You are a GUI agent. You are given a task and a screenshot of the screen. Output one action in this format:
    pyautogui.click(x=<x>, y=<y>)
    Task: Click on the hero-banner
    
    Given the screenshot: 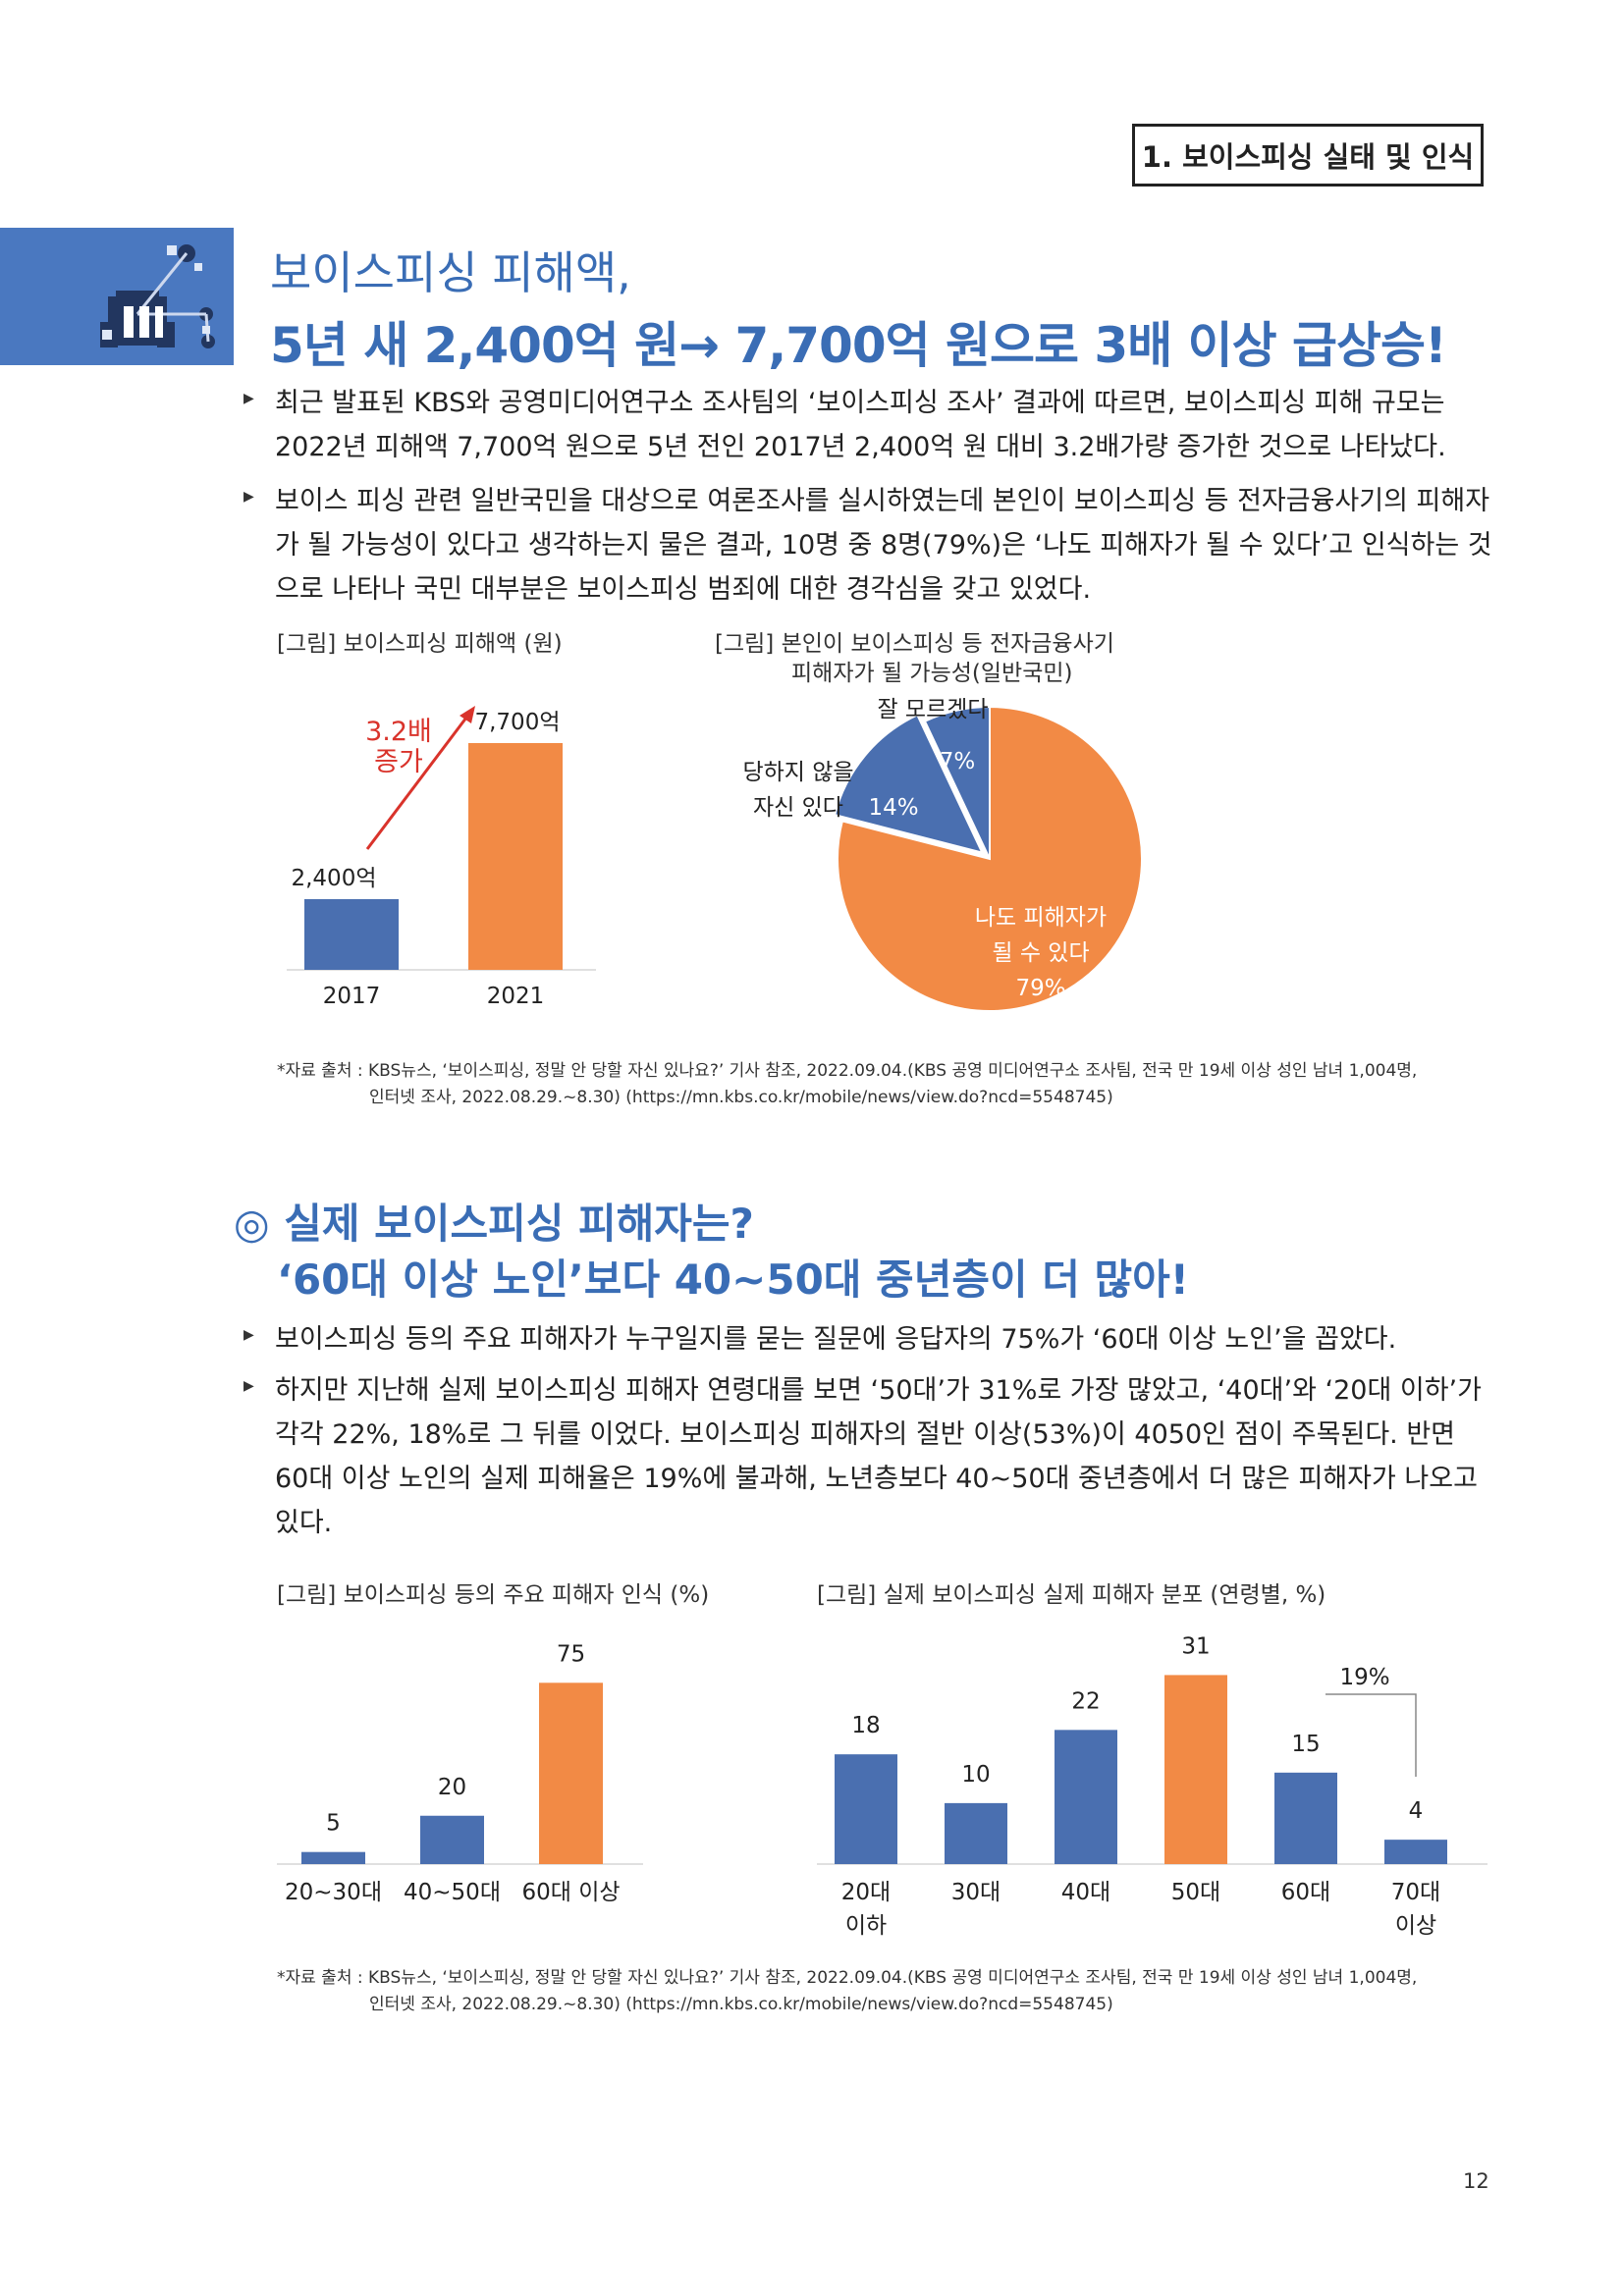 What is the action you would take?
    pyautogui.click(x=117, y=297)
    